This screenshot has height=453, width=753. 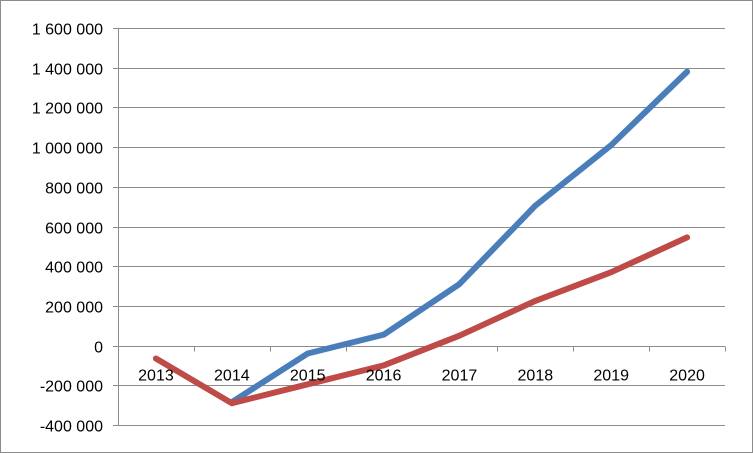 I want to click on y-tick-label: 1 400 000, so click(x=67, y=70).